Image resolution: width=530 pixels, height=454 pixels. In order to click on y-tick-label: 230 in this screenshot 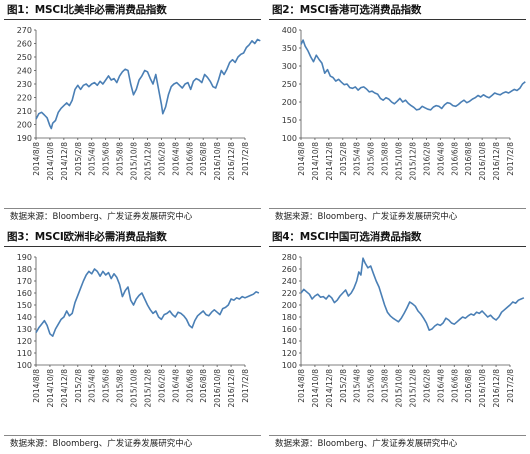, I will do `click(24, 84)`.